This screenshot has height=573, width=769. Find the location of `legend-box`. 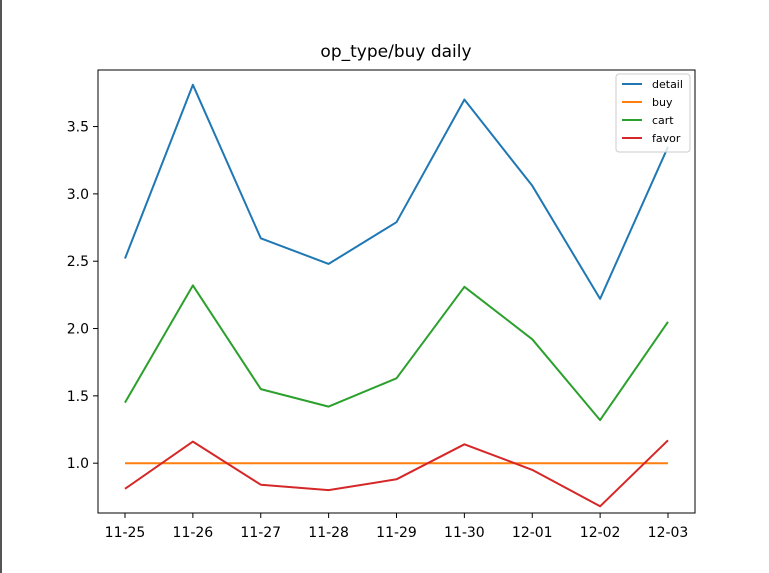

legend-box is located at coordinates (653, 113).